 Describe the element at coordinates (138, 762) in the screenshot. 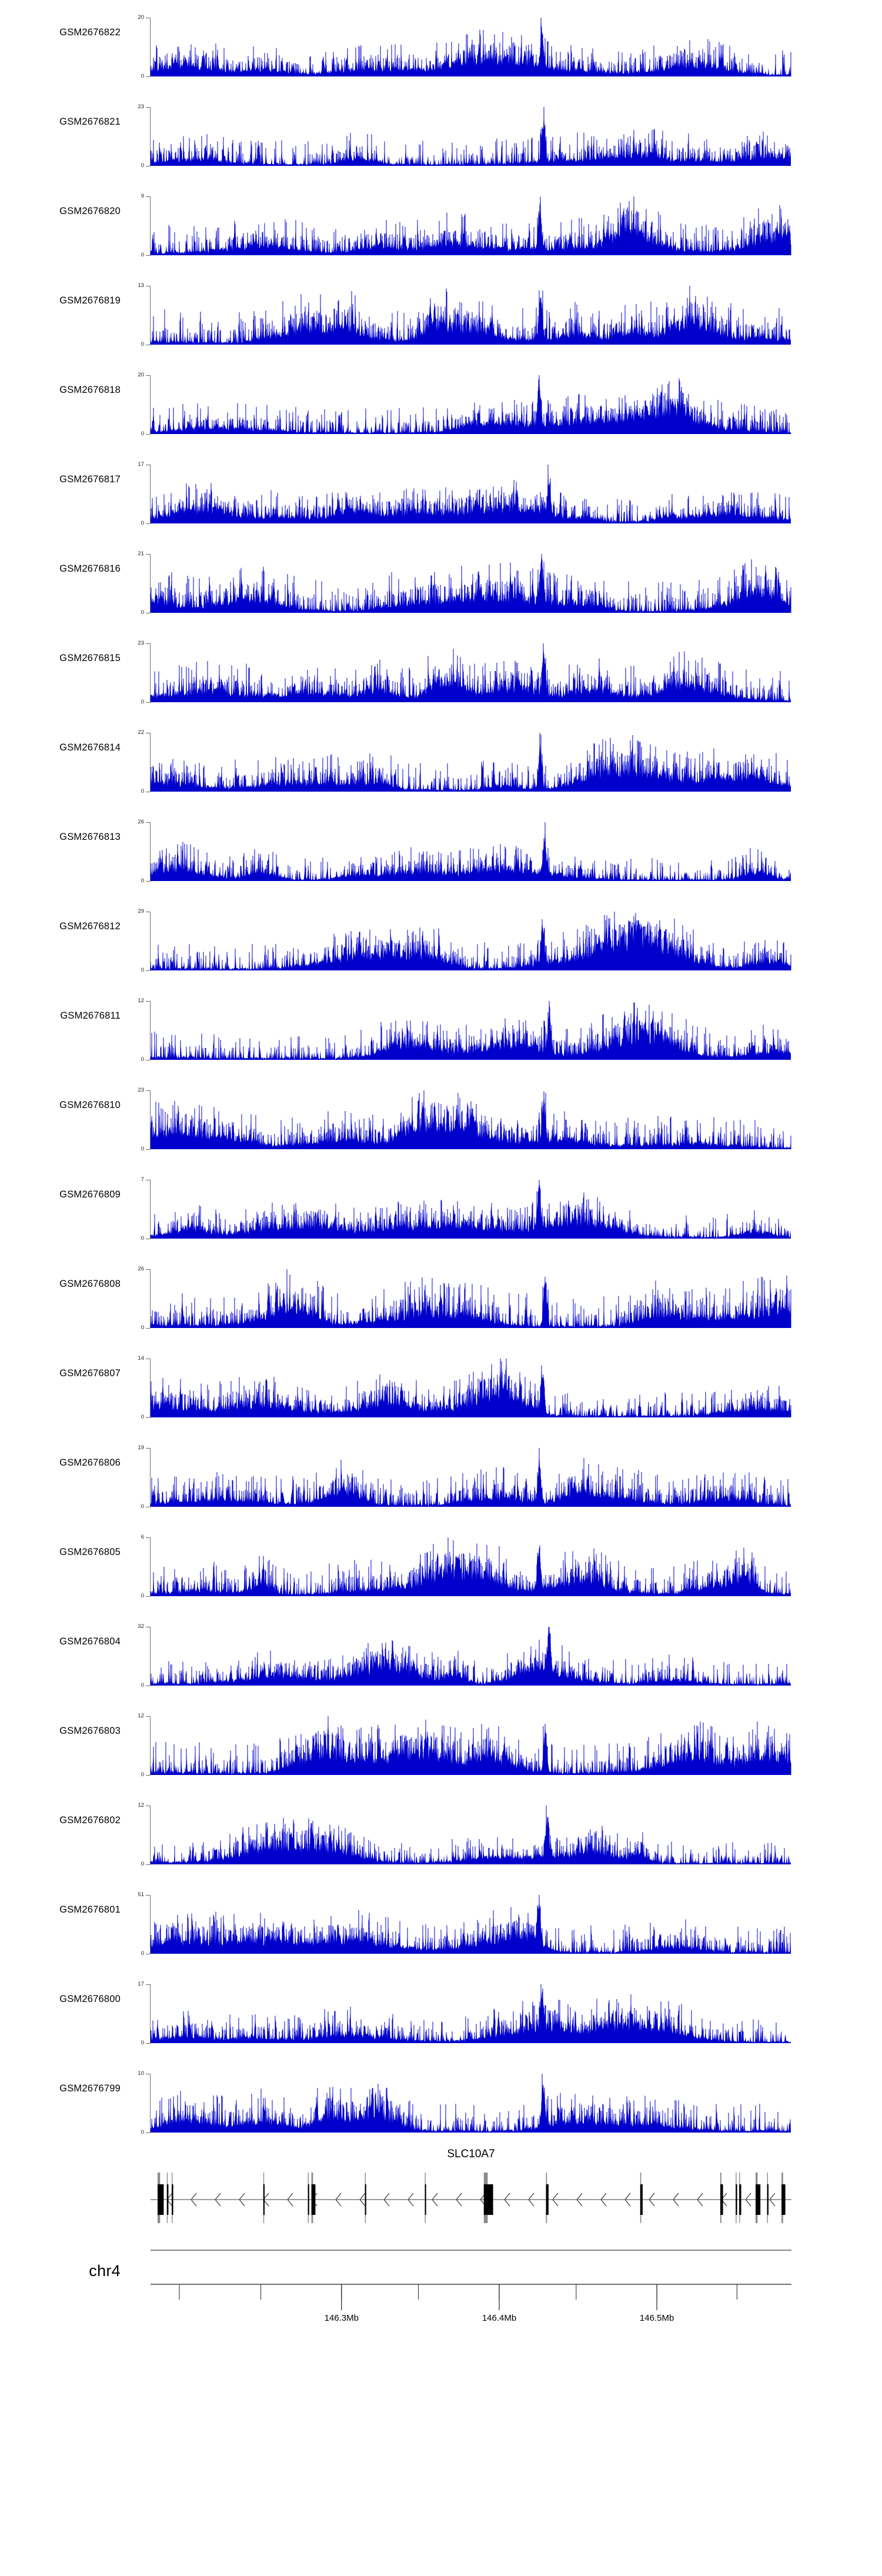

I see `track-y-axis: 22 0` at that location.